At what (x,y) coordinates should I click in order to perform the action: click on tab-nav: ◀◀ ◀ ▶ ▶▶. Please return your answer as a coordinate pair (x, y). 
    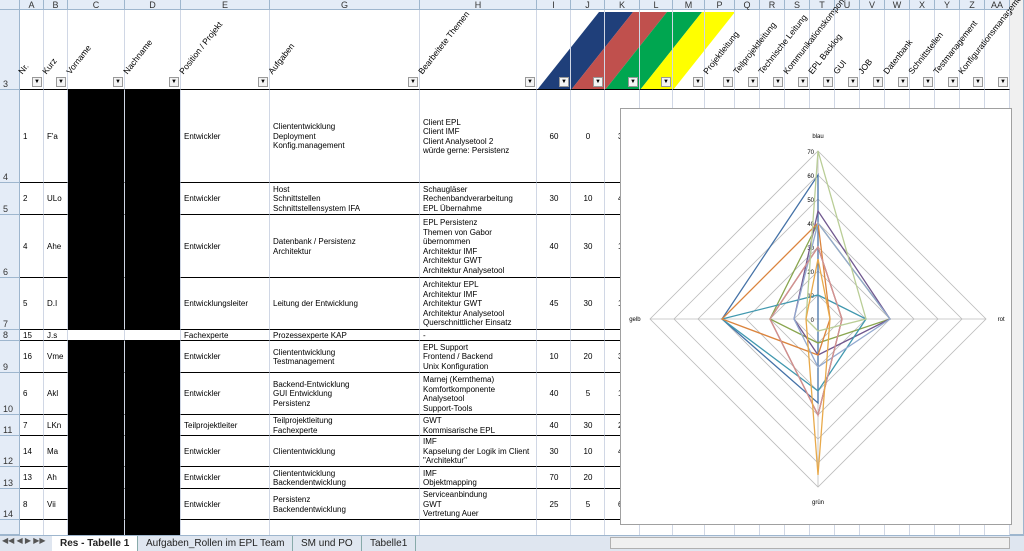
    Looking at the image, I should click on (24, 540).